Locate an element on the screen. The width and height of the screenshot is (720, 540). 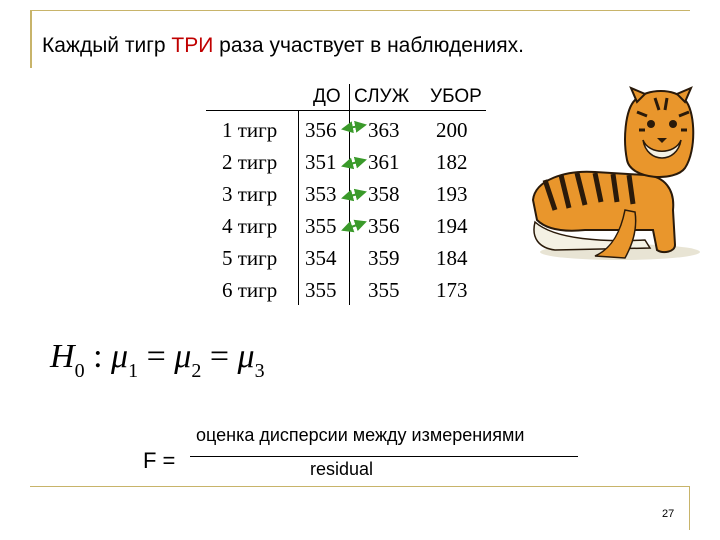
colon-symbol: : is located at coordinates (98, 356).